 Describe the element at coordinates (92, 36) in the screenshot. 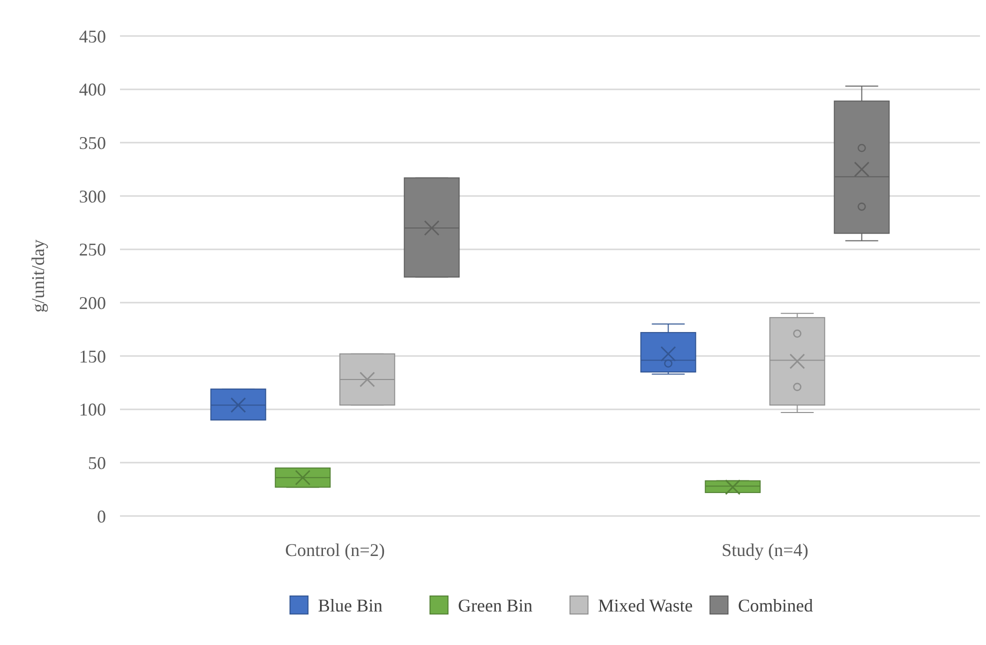

I see `y-tick-label: 450` at that location.